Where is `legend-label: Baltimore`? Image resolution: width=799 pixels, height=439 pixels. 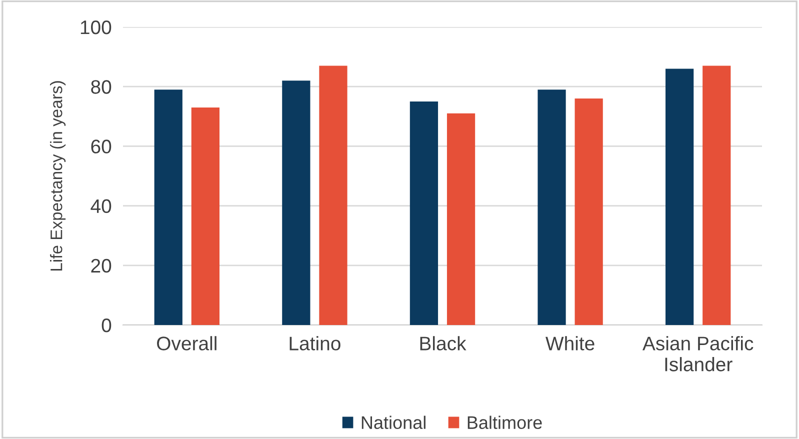
legend-label: Baltimore is located at coordinates (505, 423).